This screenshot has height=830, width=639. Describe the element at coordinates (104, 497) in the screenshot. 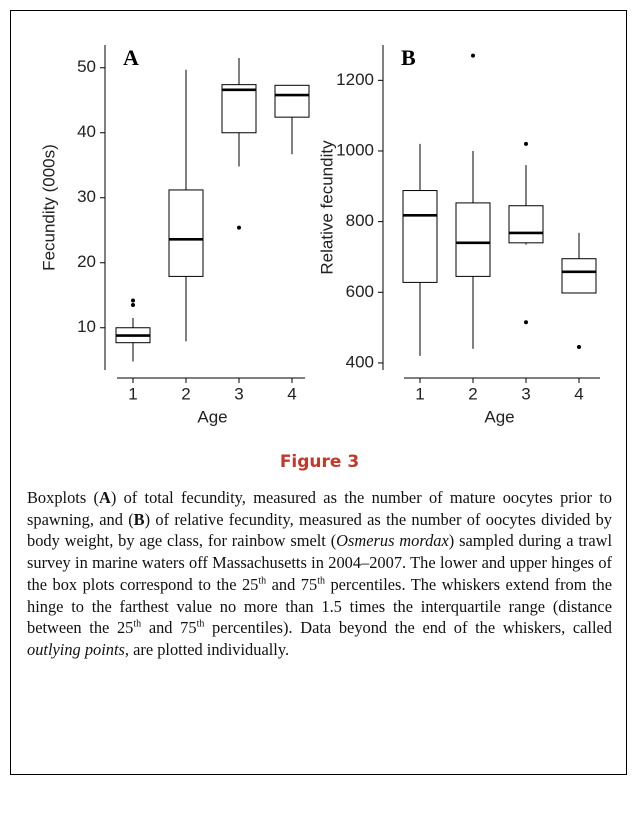

I see `caption-bold: A` at that location.